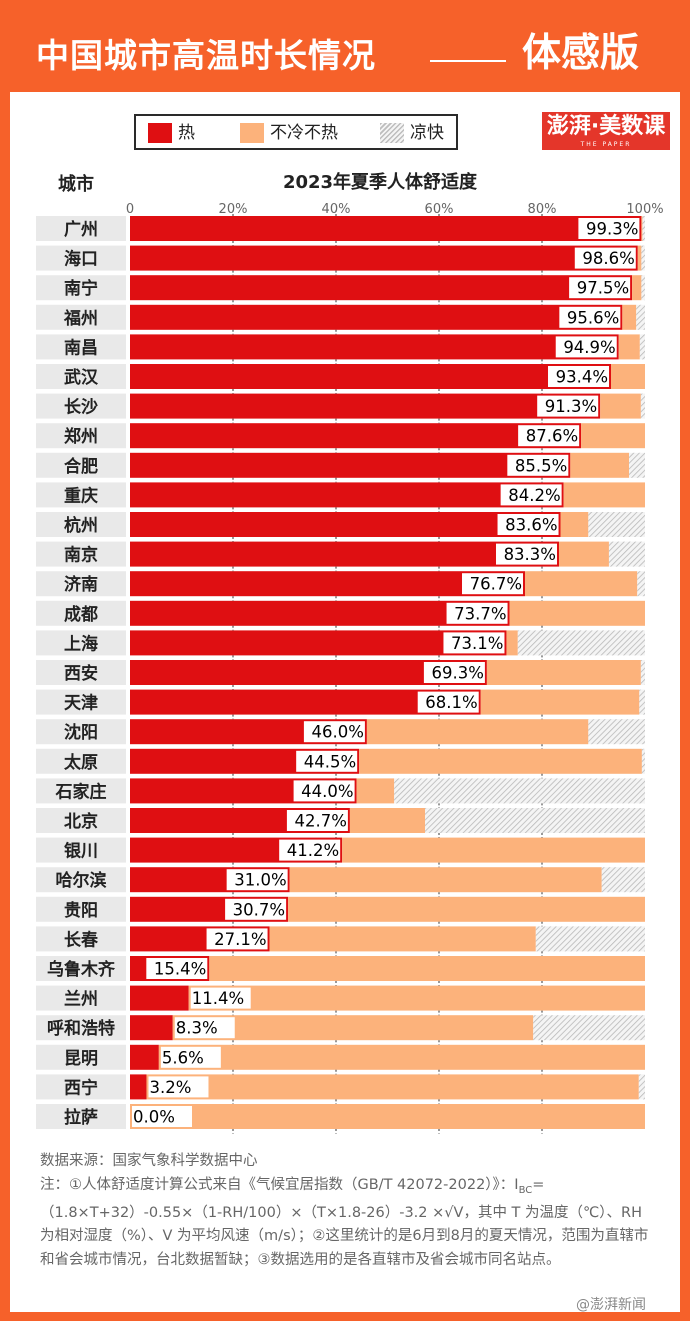  What do you see at coordinates (606, 144) in the screenshot?
I see `logo-subtext: THE PAPER` at bounding box center [606, 144].